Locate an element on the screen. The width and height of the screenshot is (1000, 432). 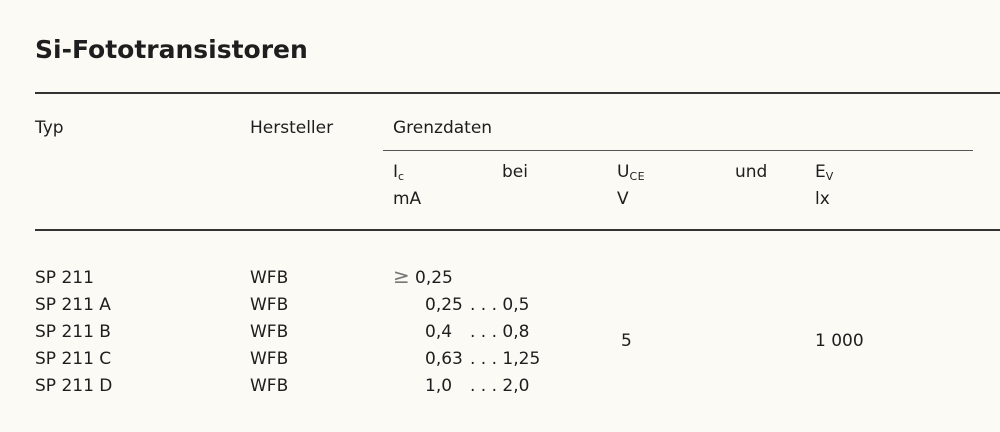
row-ic-min: 1,0 is located at coordinates (439, 386).